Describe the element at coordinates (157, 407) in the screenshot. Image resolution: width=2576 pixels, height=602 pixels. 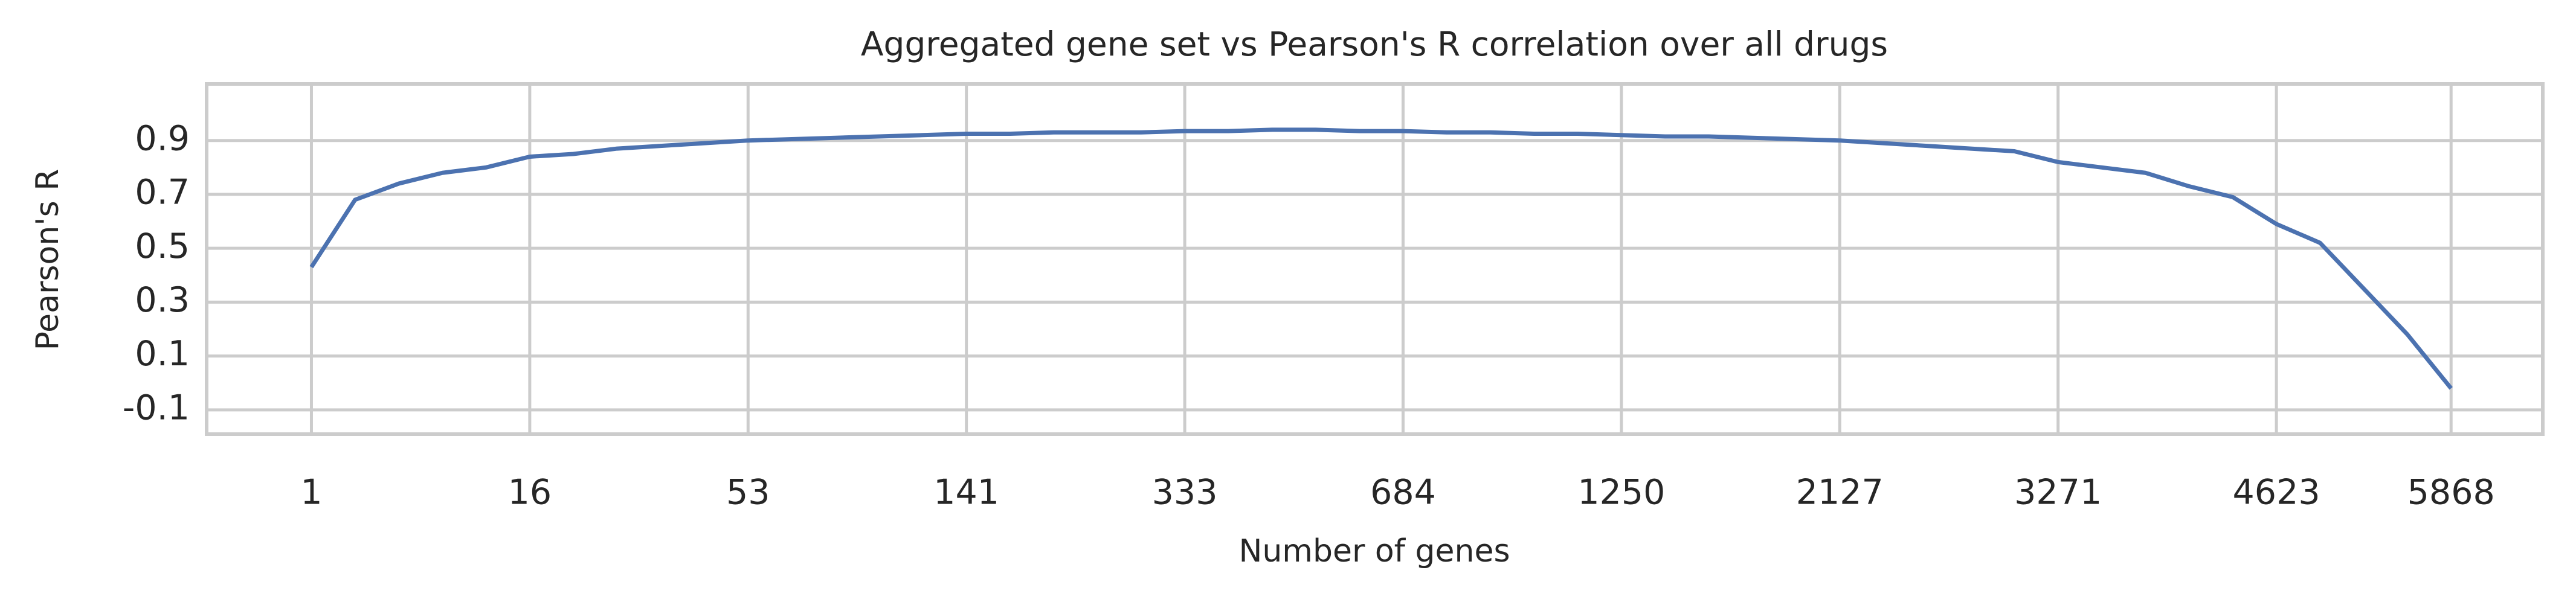
I see `y-tick-label: -0.1` at that location.